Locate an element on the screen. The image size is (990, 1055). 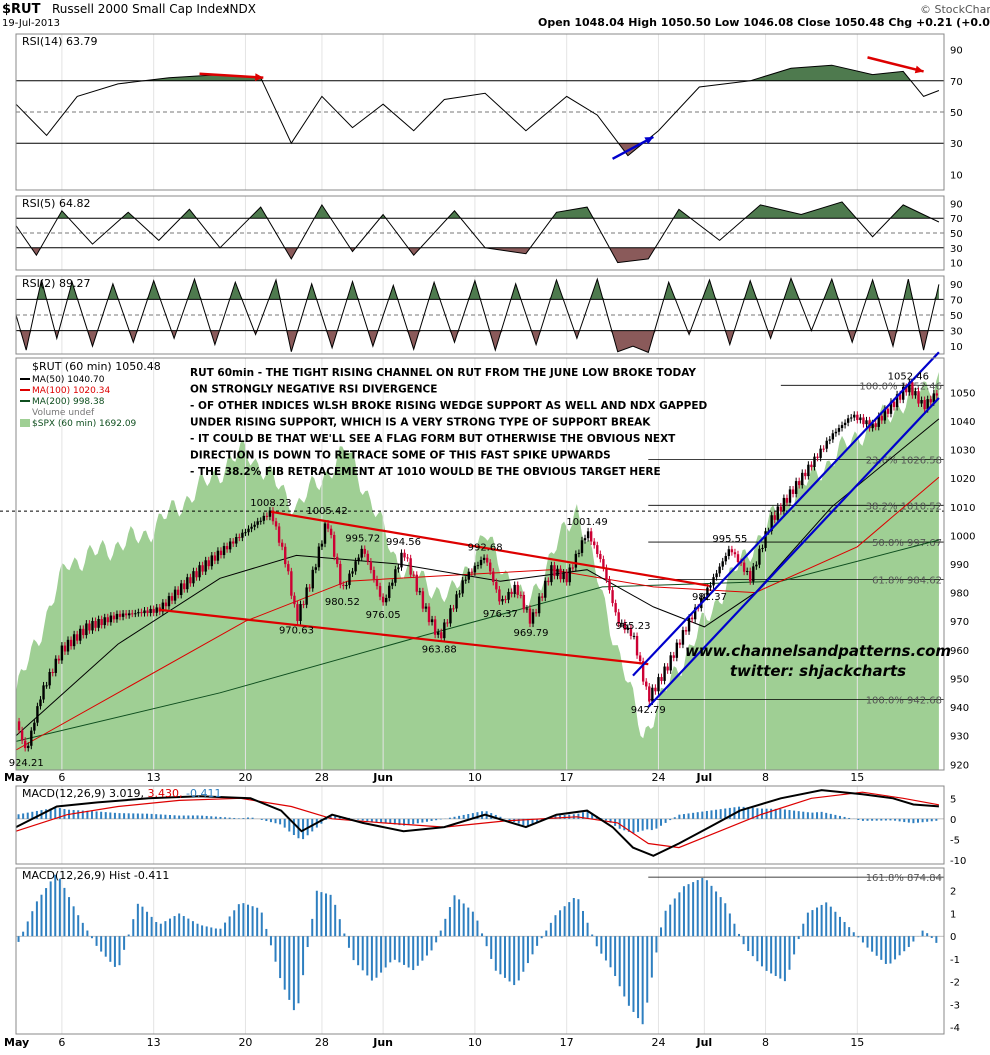
price-point-label: 1005.42 is located at coordinates (326, 511).